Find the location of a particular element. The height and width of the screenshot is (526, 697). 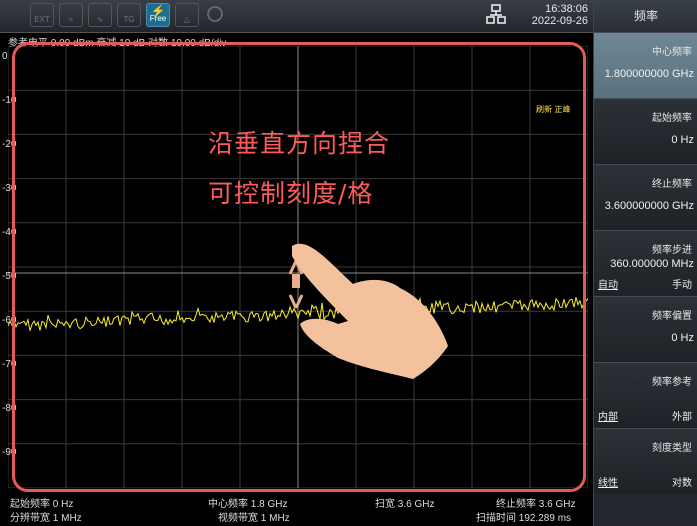

option-linear: 线性 is located at coordinates (608, 483).